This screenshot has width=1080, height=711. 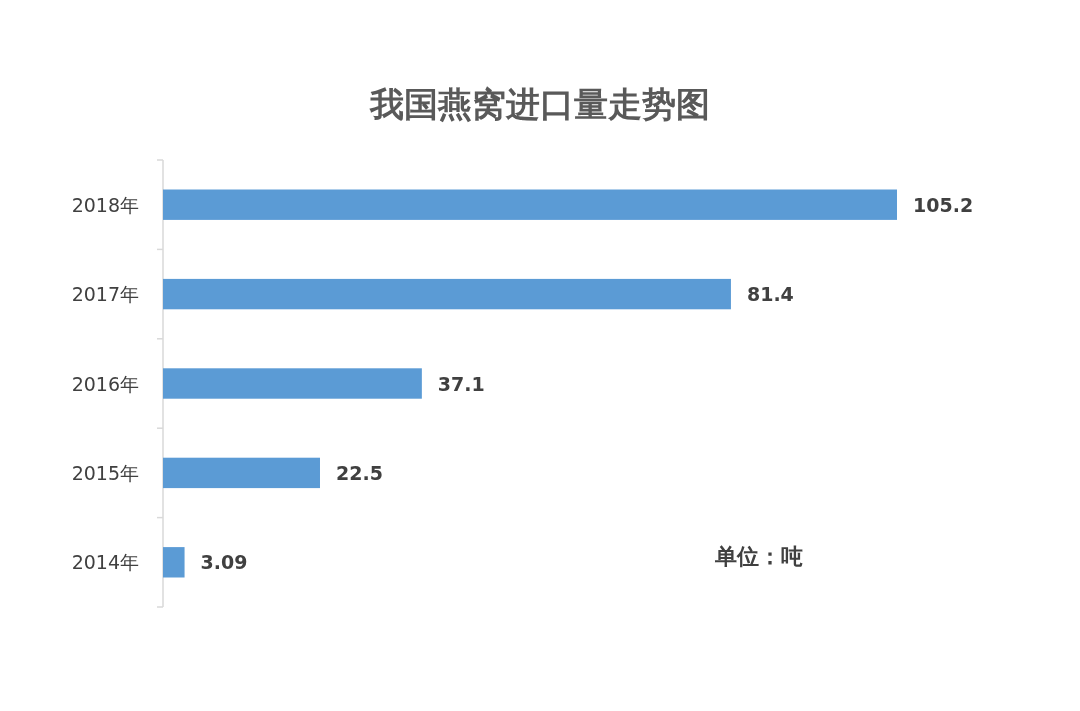 I want to click on y-tick-label: 2015年, so click(x=105, y=472).